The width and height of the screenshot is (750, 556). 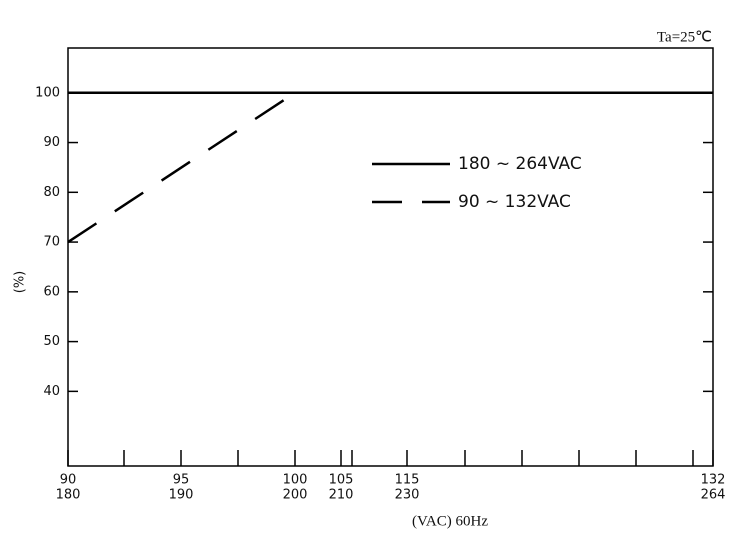 What do you see at coordinates (407, 480) in the screenshot?
I see `x-tick-label: 115` at bounding box center [407, 480].